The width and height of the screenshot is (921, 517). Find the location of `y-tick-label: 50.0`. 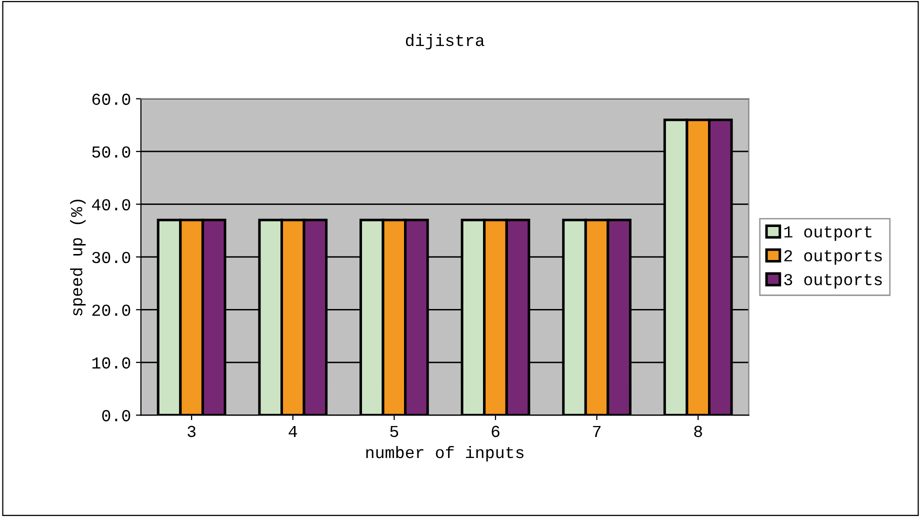

y-tick-label: 50.0 is located at coordinates (111, 152).